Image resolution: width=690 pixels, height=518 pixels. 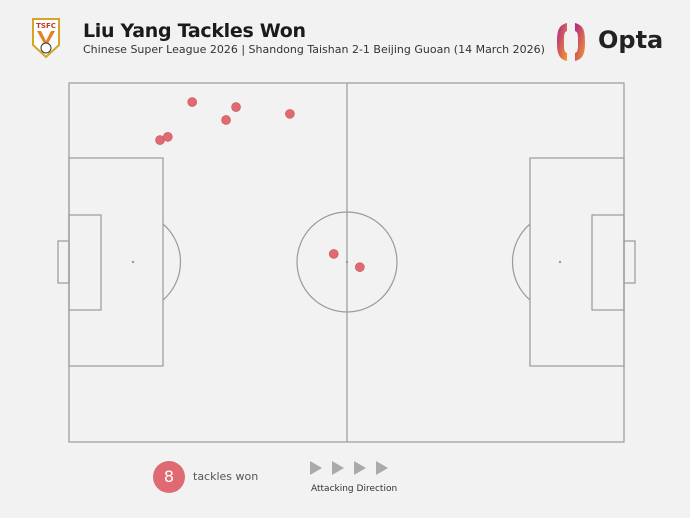 What do you see at coordinates (85, 262) in the screenshot?
I see `left-six-yard-box` at bounding box center [85, 262].